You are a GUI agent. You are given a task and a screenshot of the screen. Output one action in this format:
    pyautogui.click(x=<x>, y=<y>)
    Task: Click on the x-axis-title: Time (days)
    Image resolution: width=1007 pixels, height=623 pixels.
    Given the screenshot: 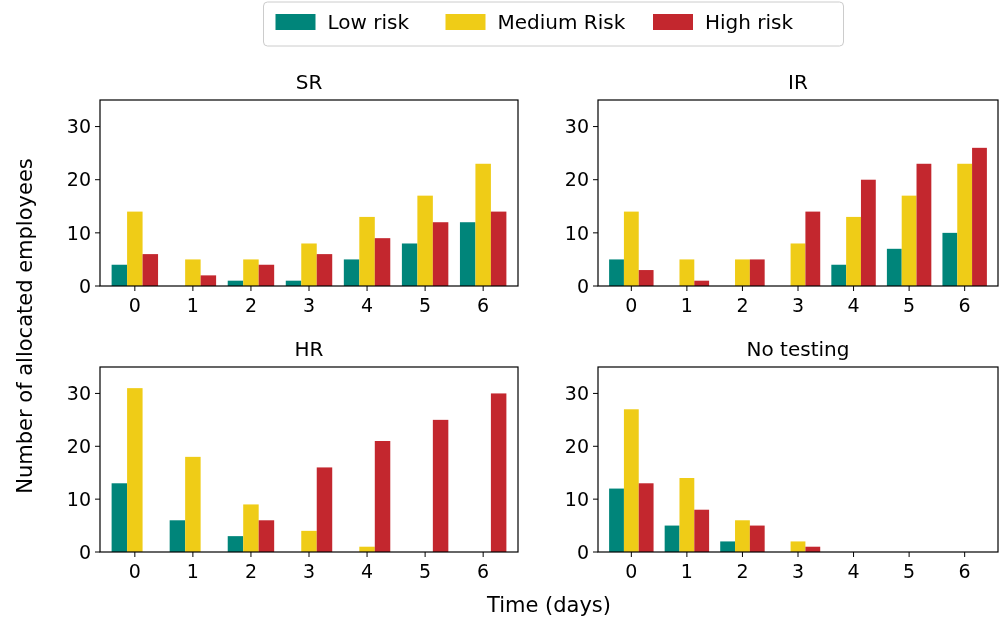 What is the action you would take?
    pyautogui.click(x=548, y=605)
    